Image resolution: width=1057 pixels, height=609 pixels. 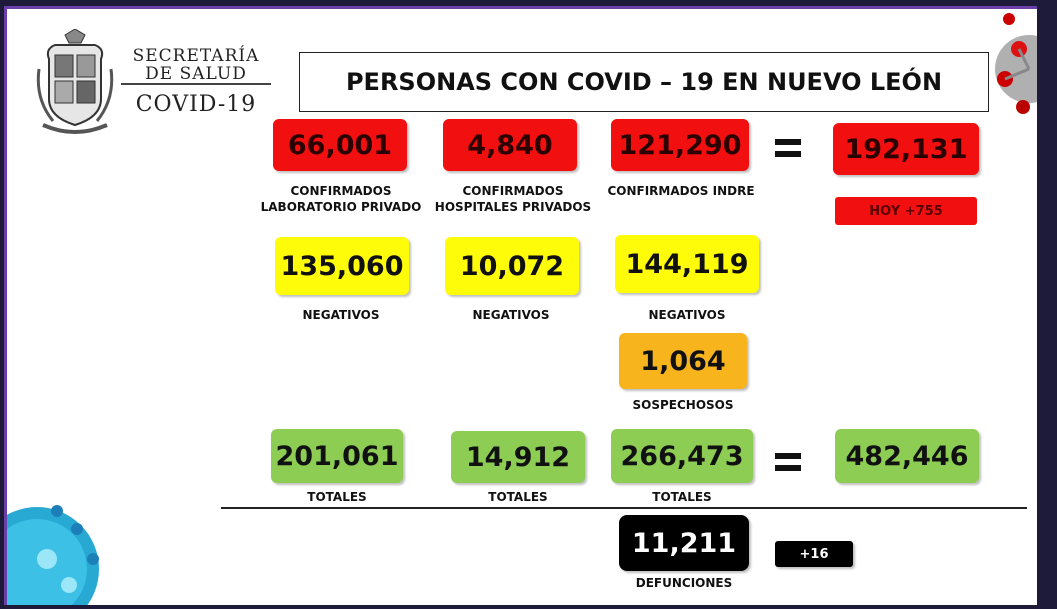 I want to click on negatives-hosp-privados-label: NEGATIVOS, so click(x=511, y=315).